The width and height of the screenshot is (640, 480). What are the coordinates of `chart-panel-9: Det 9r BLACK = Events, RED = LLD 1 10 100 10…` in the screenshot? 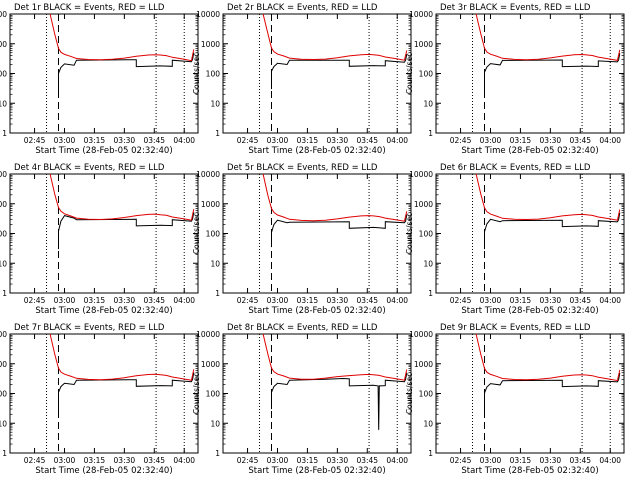 It's located at (515, 399).